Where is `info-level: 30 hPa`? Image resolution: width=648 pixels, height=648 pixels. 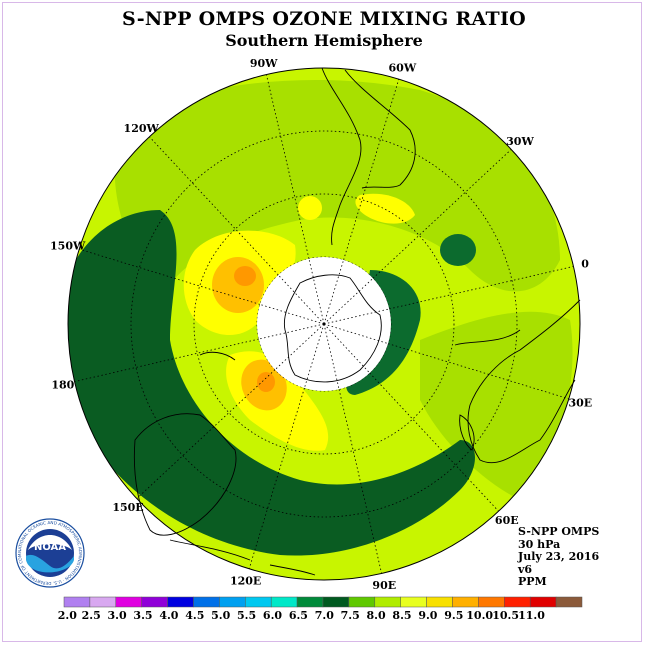 info-level: 30 hPa is located at coordinates (539, 544).